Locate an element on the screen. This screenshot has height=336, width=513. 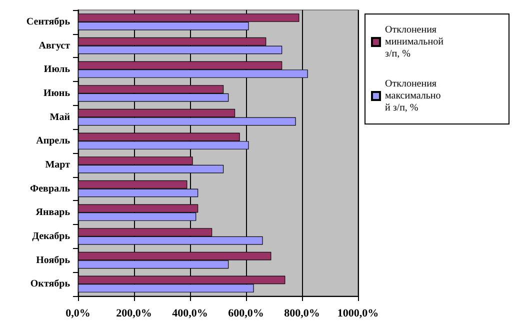
x-tick-label: 1000,0% is located at coordinates (358, 314).